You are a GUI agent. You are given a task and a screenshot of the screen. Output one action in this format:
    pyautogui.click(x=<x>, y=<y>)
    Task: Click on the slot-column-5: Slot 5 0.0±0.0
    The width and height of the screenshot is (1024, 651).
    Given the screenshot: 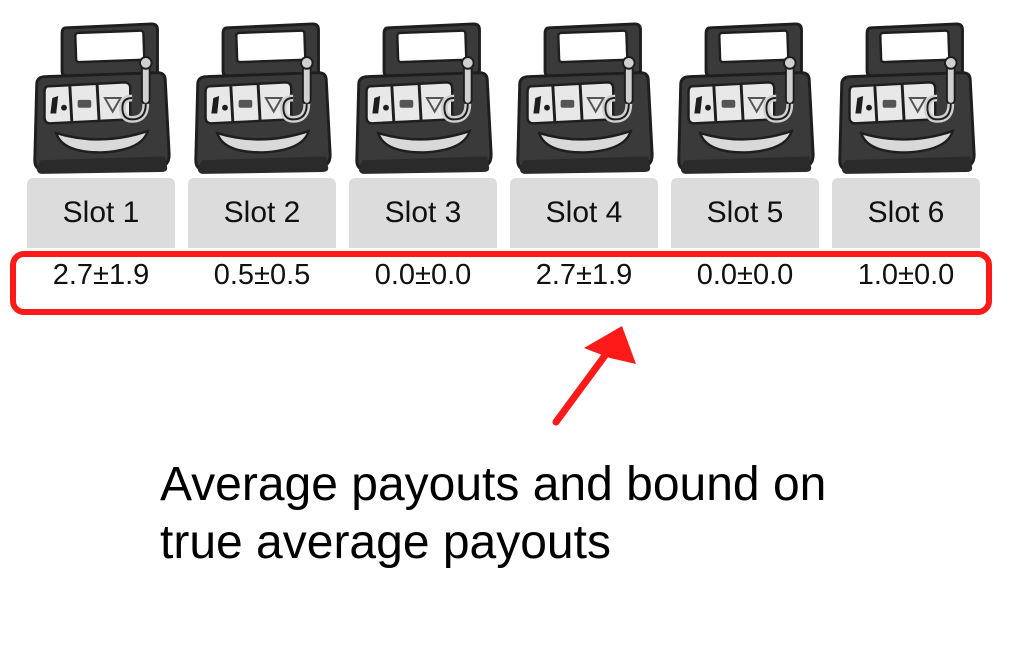 What is the action you would take?
    pyautogui.click(x=745, y=158)
    